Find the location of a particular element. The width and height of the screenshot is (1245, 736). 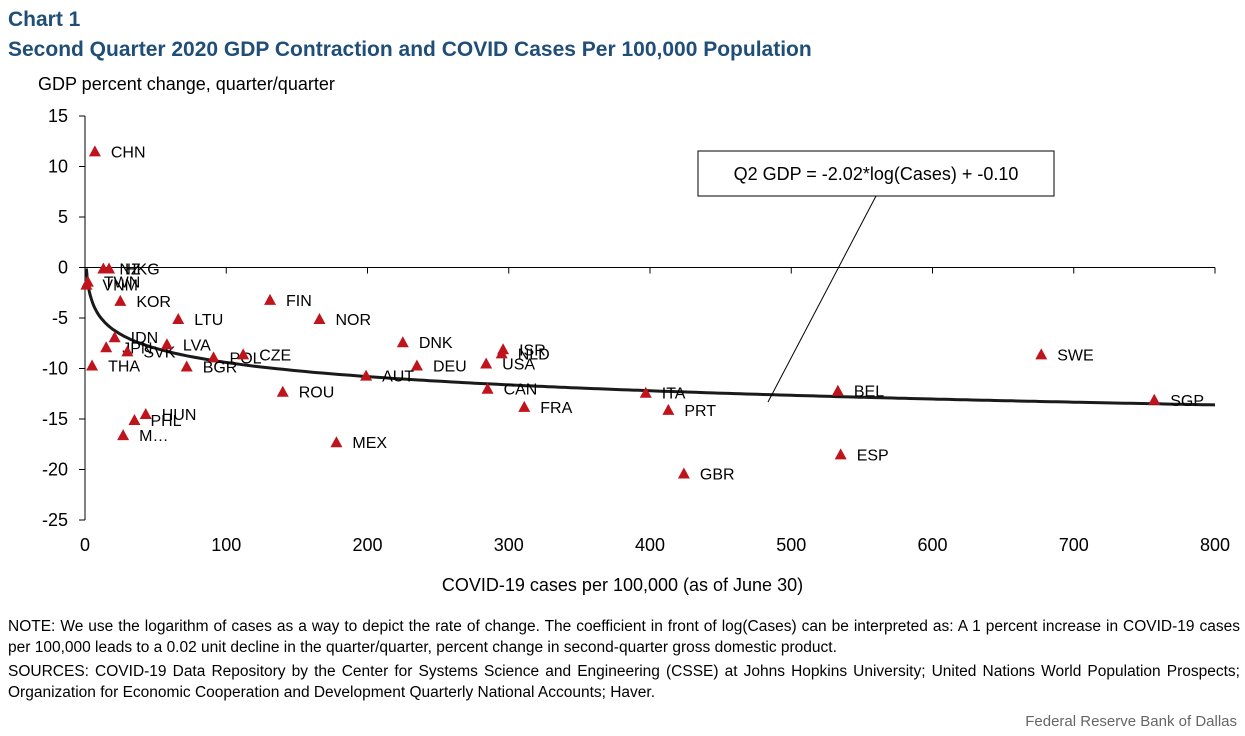

data-point-label: HUN is located at coordinates (179, 415).